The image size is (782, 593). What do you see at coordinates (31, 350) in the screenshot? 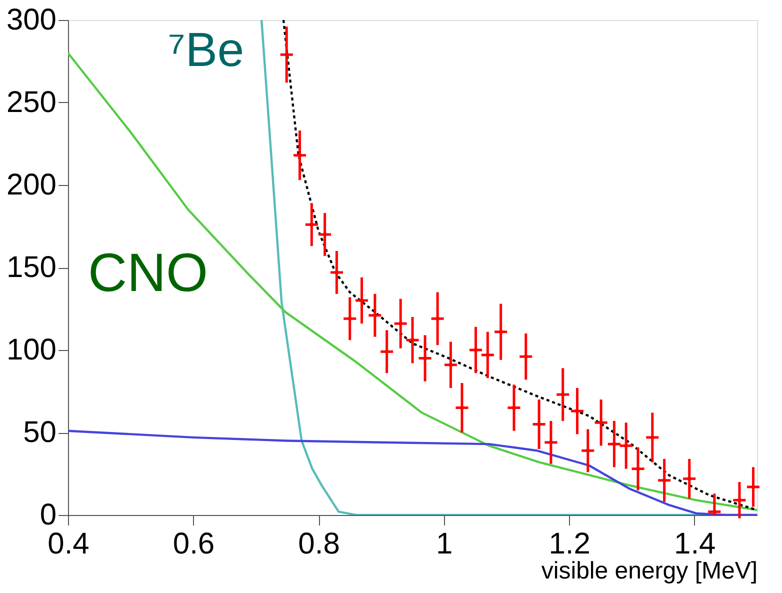
I see `y-tick-label: 100` at bounding box center [31, 350].